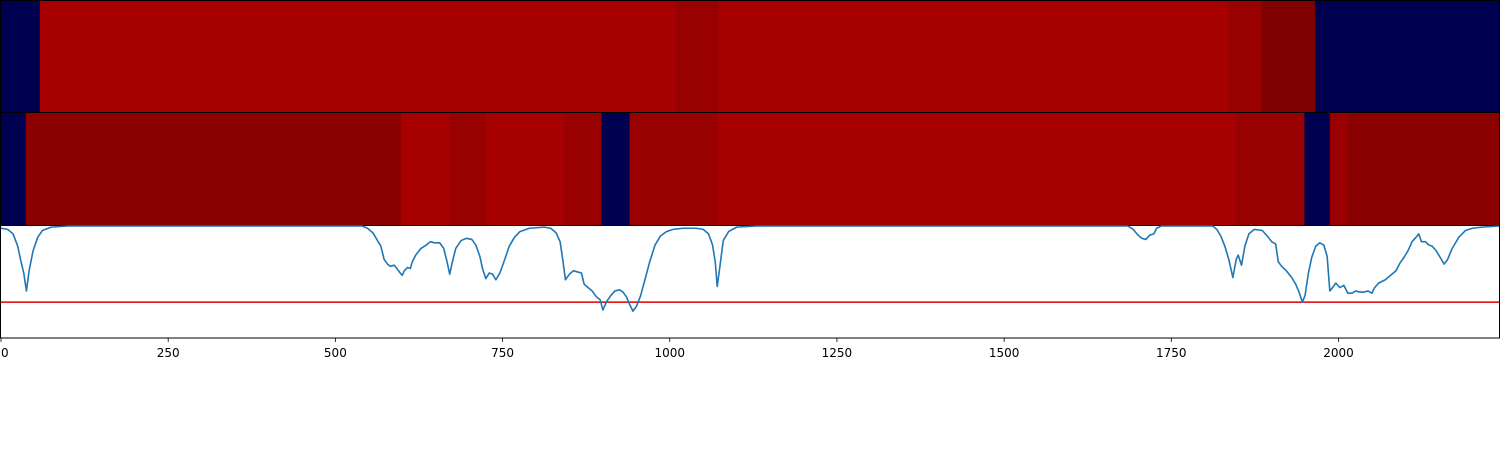 This screenshot has width=1500, height=454. I want to click on x-axis: 0 250 500 750 1000 1250 1500 1750 2000, so click(677, 349).